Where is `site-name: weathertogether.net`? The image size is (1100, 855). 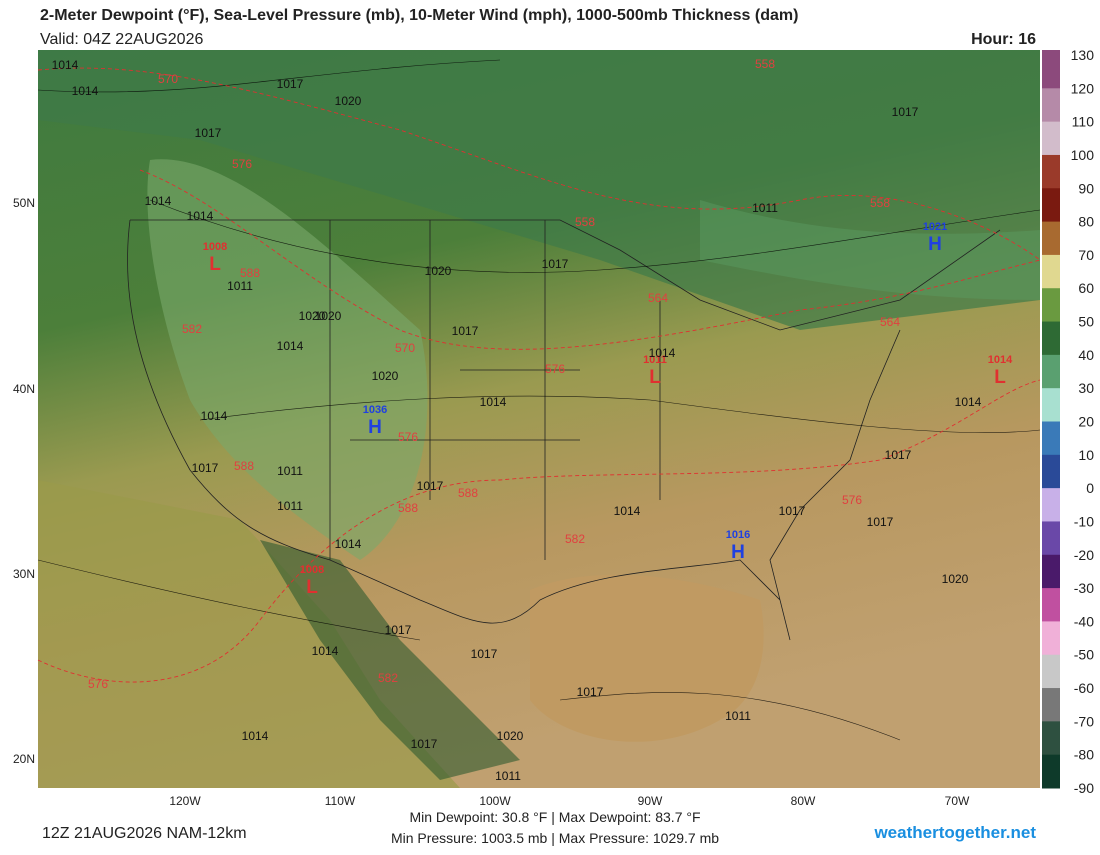
site-name: weathertogether.net is located at coordinates (954, 832).